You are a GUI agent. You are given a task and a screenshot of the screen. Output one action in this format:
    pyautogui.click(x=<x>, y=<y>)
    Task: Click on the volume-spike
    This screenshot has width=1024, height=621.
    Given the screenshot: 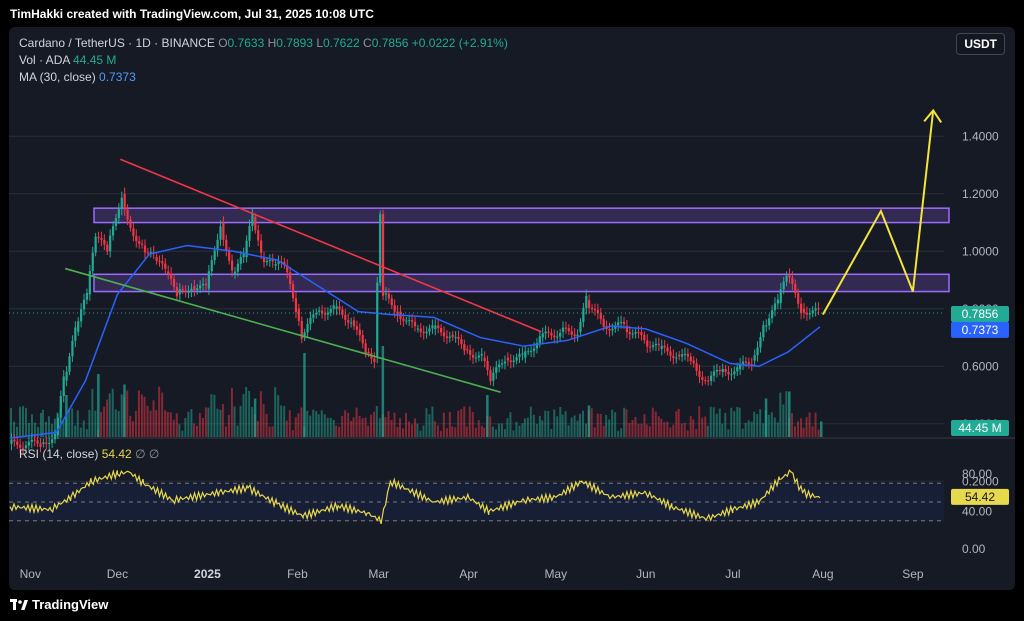 What is the action you would take?
    pyautogui.click(x=255, y=417)
    